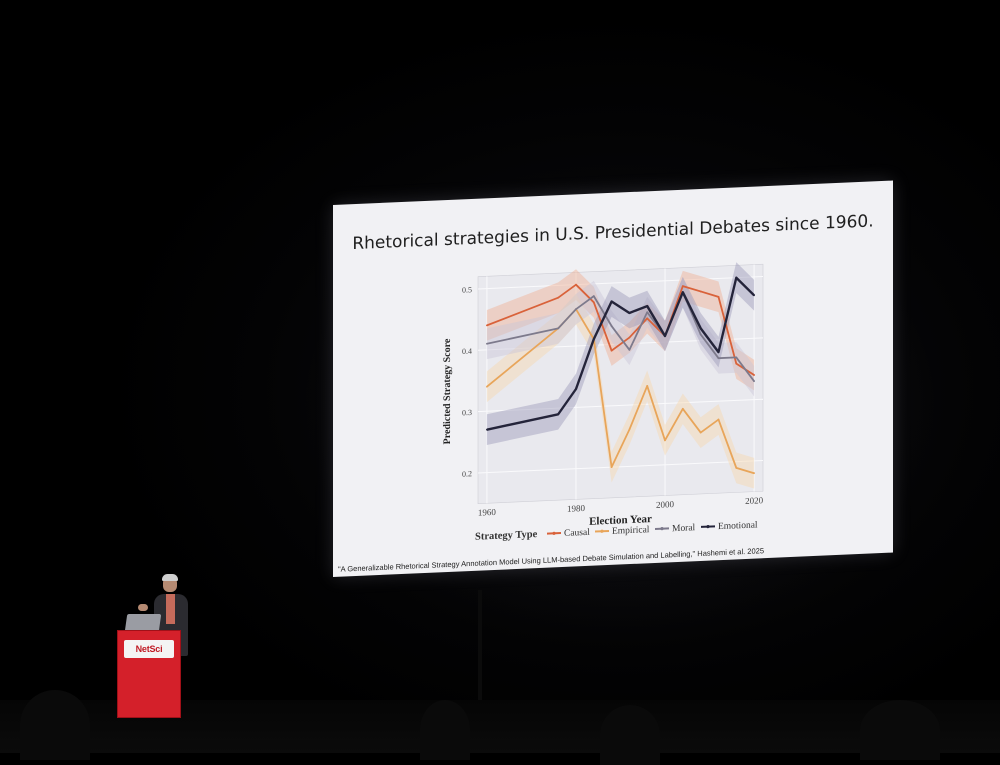 This screenshot has width=1000, height=765. What do you see at coordinates (665, 504) in the screenshot?
I see `x-tick-label: 2000` at bounding box center [665, 504].